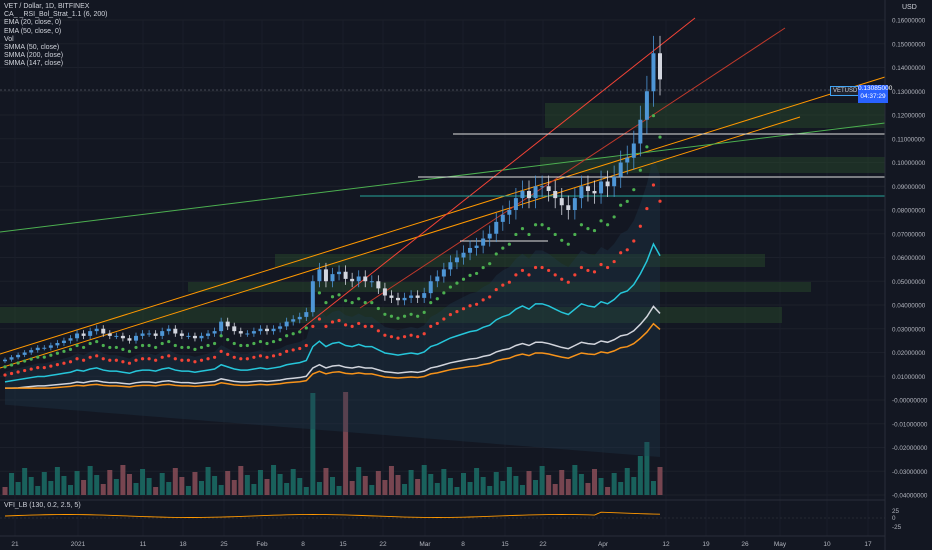 The width and height of the screenshot is (932, 550). Describe the element at coordinates (34, 64) in the screenshot. I see `legend-study-smma147: SMMA (147, close)` at that location.